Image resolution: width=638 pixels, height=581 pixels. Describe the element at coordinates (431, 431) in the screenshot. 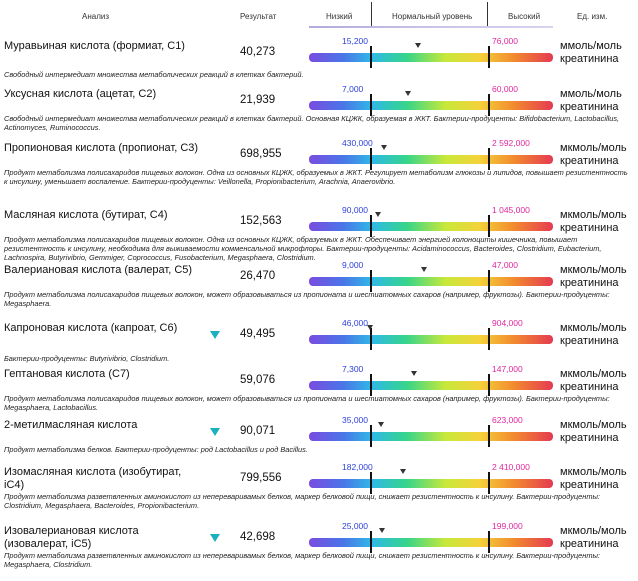

I see `range-scale: 35,000 623,000` at that location.